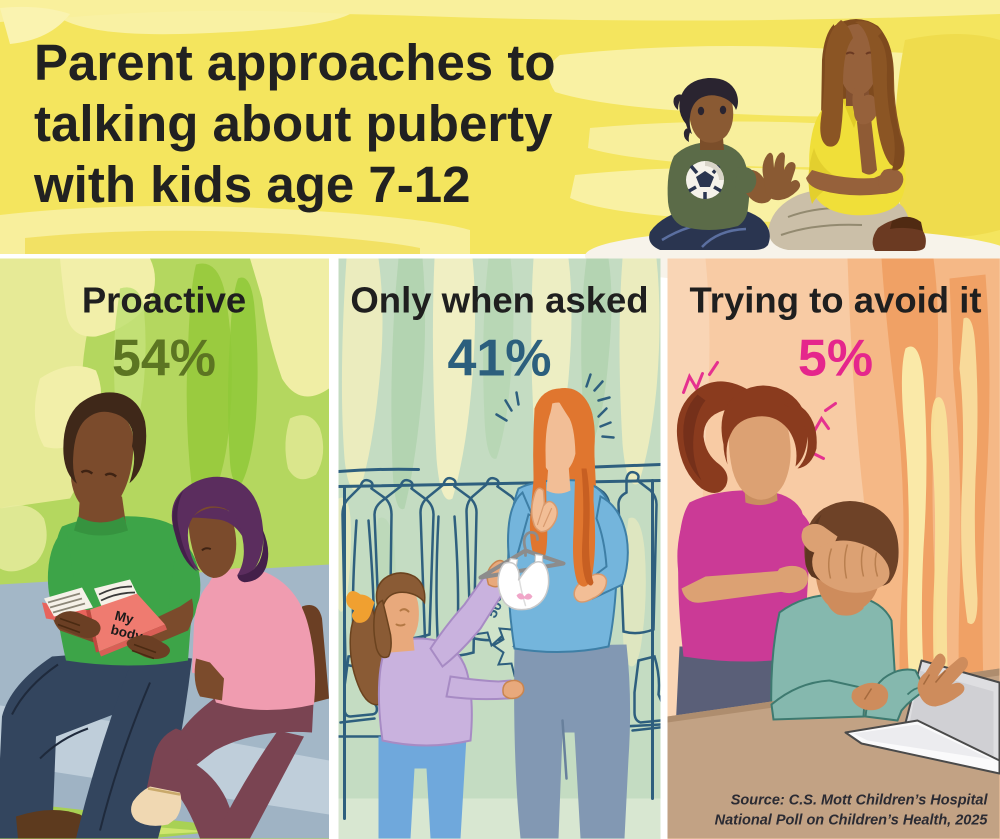  I want to click on svg-text: My, so click(124, 617).